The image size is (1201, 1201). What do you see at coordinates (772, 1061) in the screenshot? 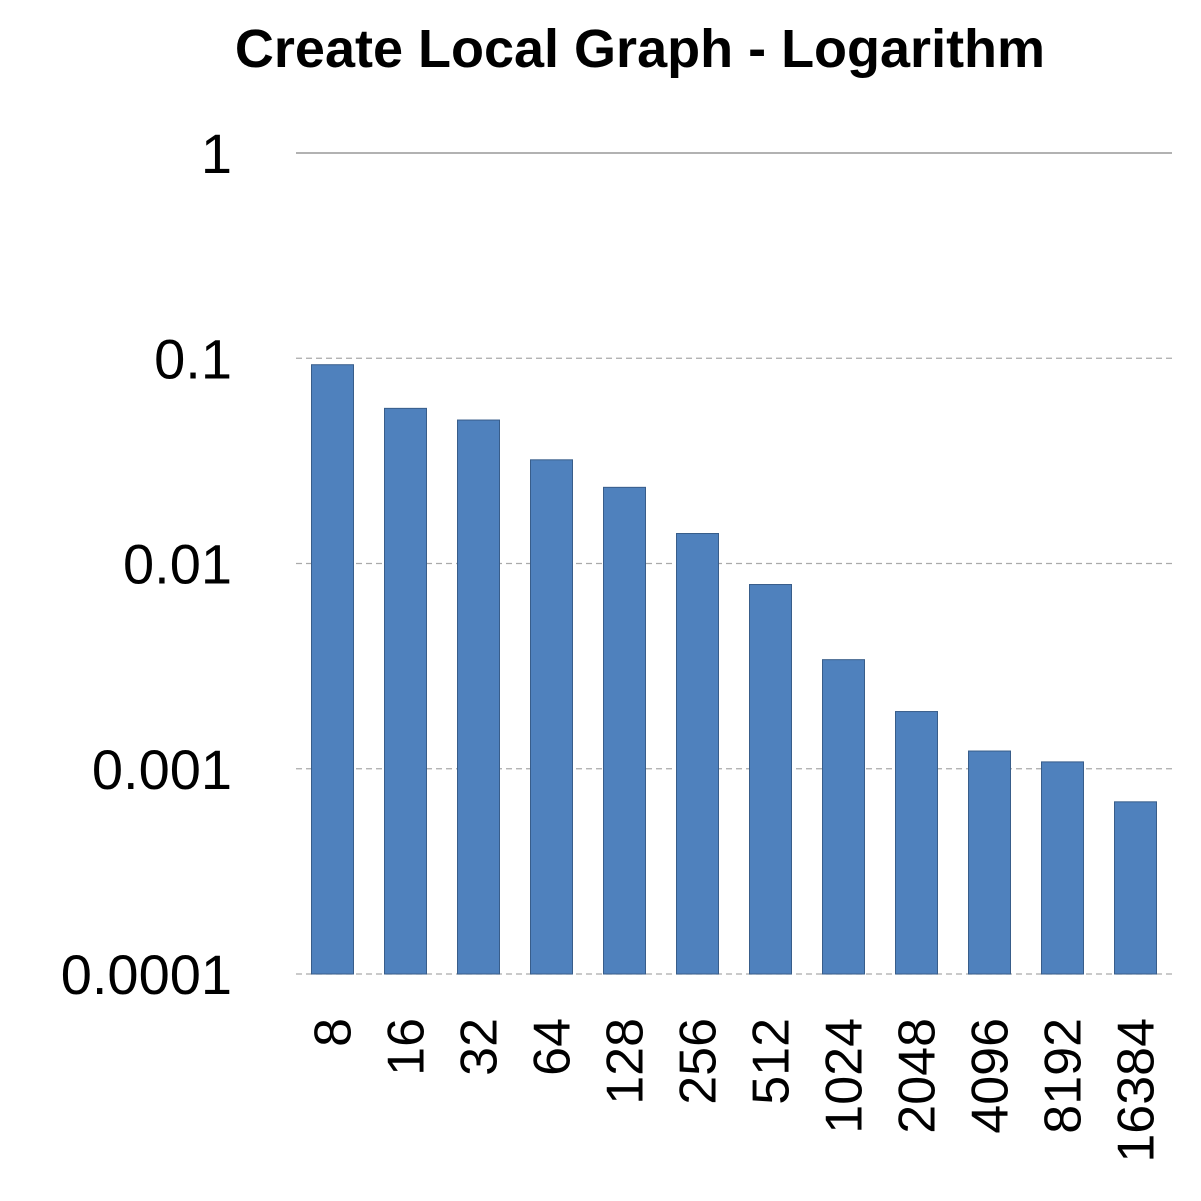
I see `x-tick-label: 512` at bounding box center [772, 1061].